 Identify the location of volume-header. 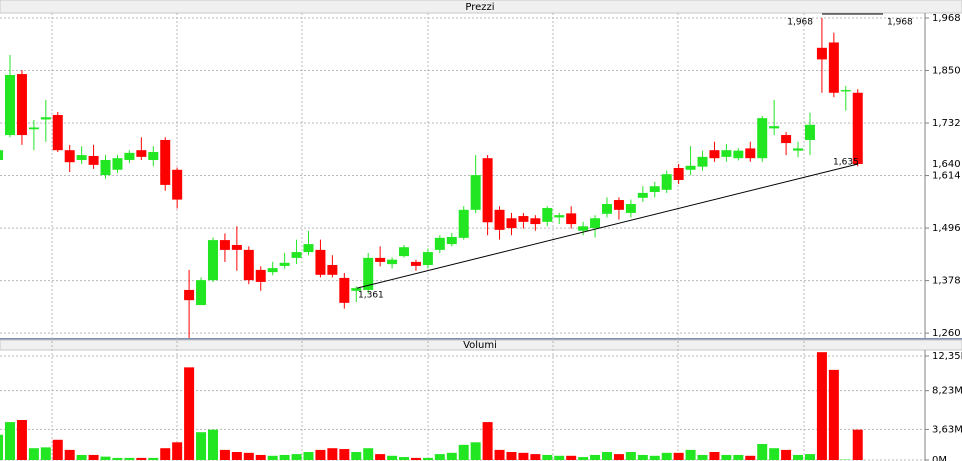
(481, 345).